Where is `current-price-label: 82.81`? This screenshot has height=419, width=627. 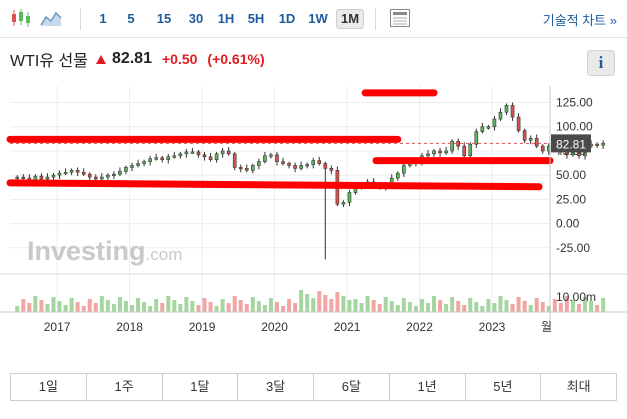
current-price-label: 82.81 is located at coordinates (571, 144).